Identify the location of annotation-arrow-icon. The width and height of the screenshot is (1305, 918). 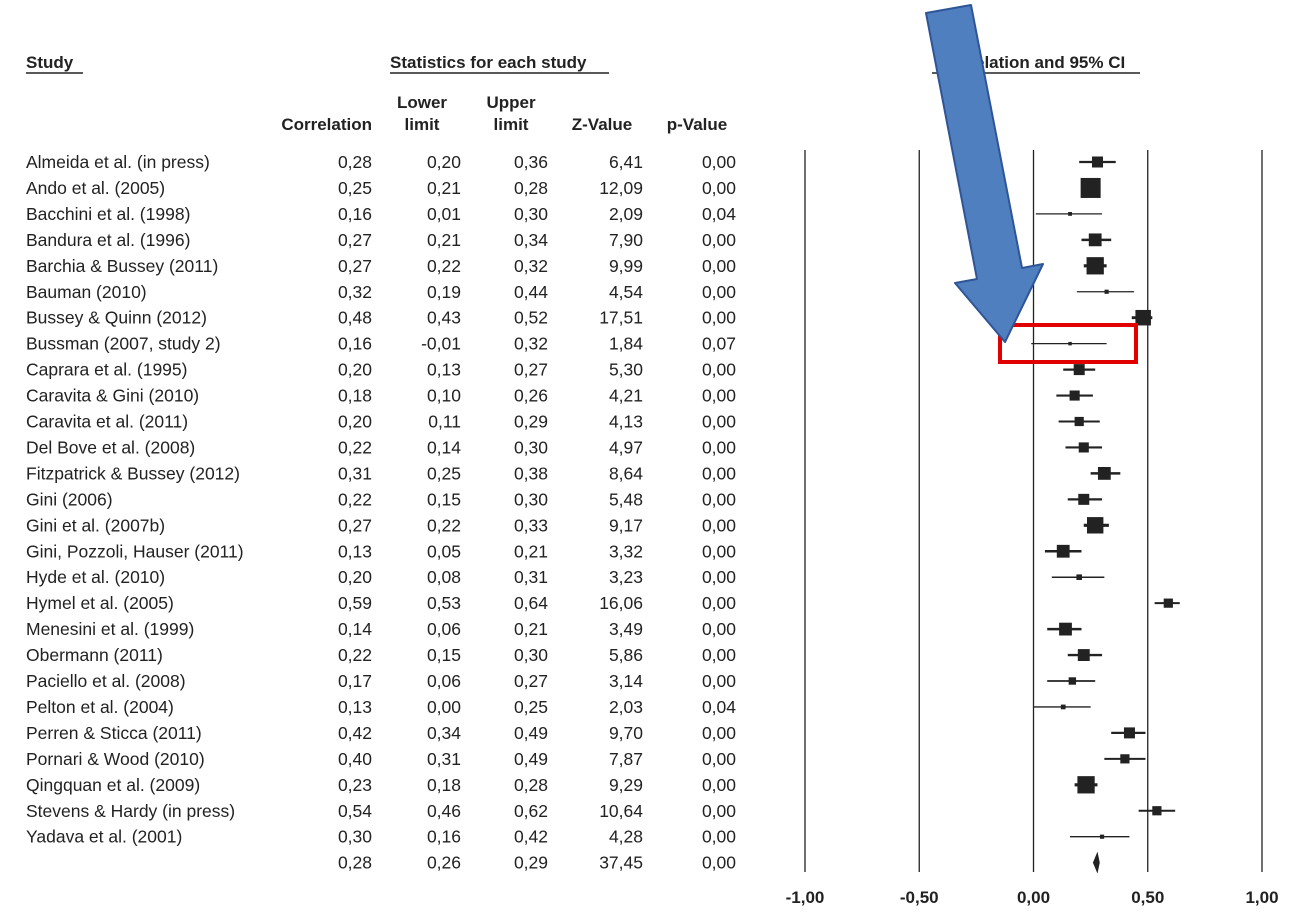
(984, 173).